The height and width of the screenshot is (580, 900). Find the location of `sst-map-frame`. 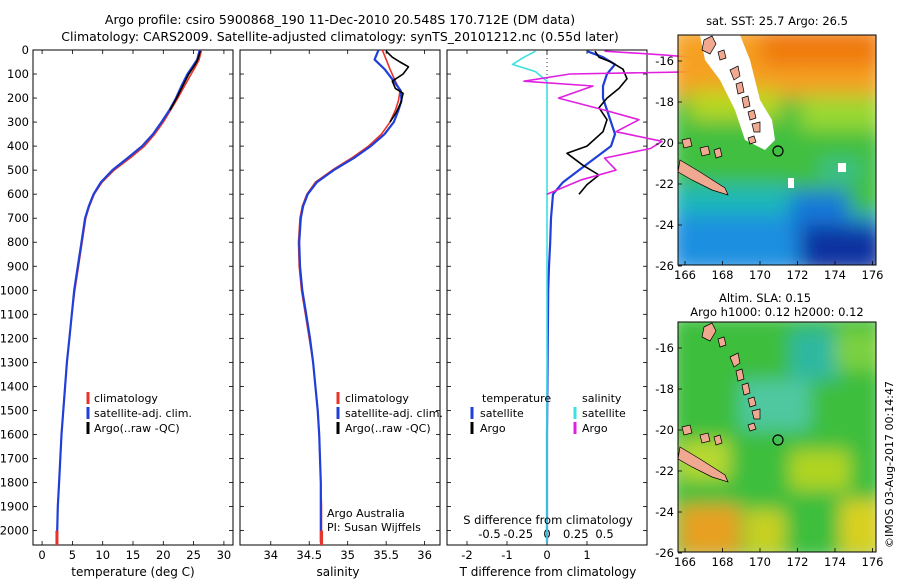

sst-map-frame is located at coordinates (777, 150).